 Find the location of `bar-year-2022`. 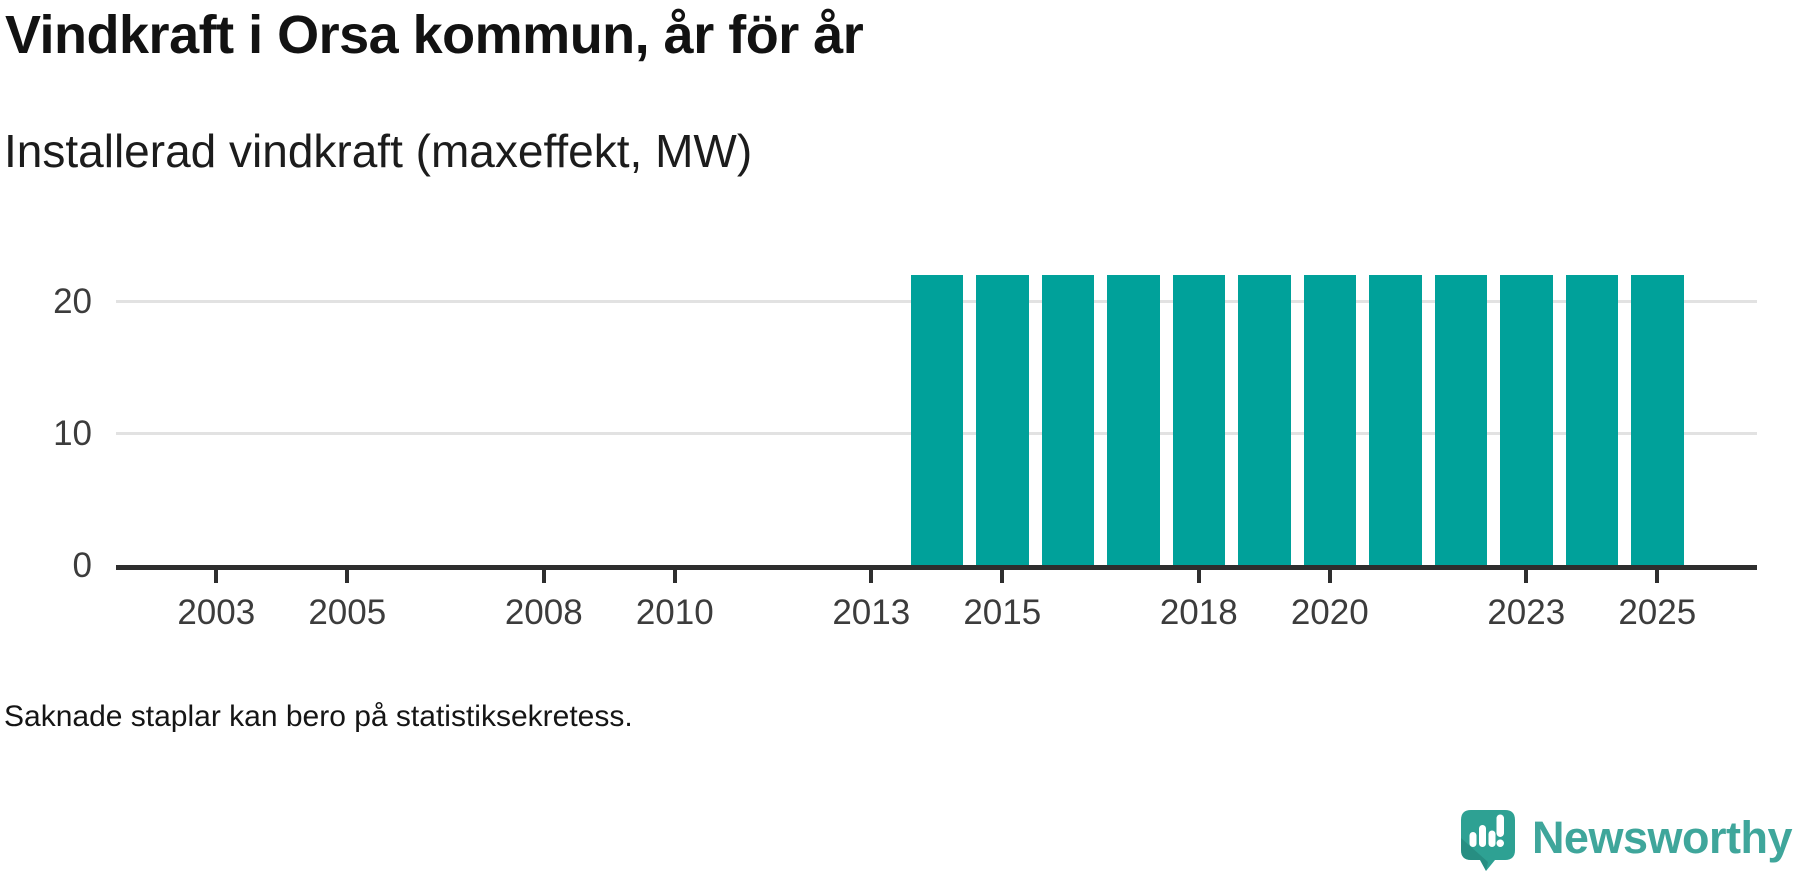

bar-year-2022 is located at coordinates (1460, 419).